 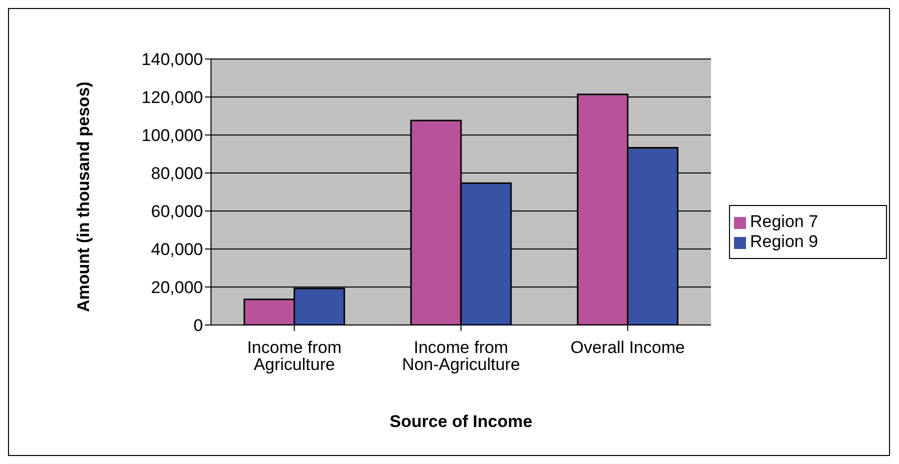 What do you see at coordinates (172, 136) in the screenshot?
I see `y-tick-label: 100,000` at bounding box center [172, 136].